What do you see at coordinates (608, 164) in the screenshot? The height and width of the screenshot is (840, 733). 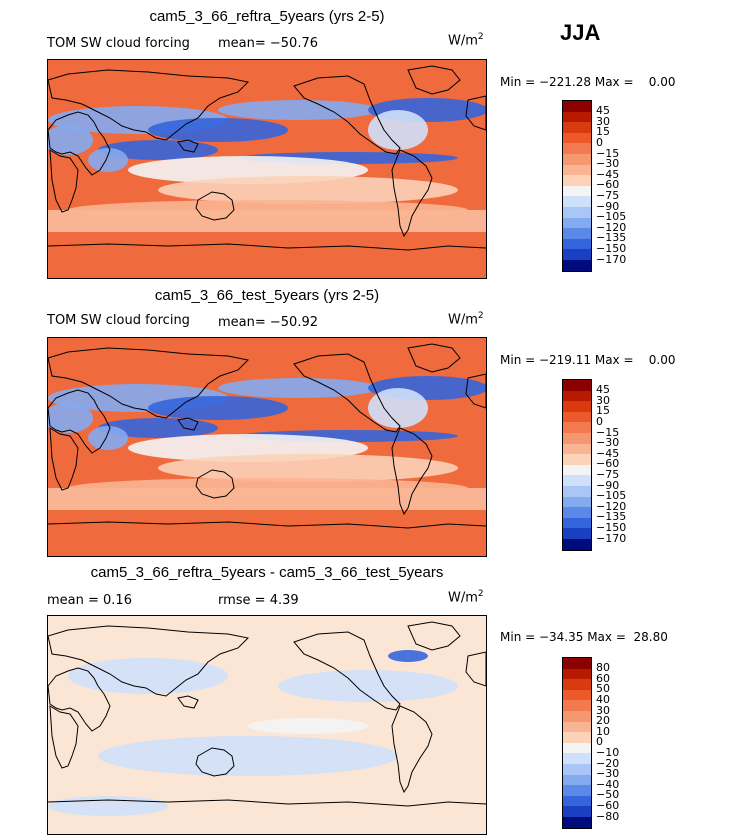 I see `colorbar-tick-label: −30` at bounding box center [608, 164].